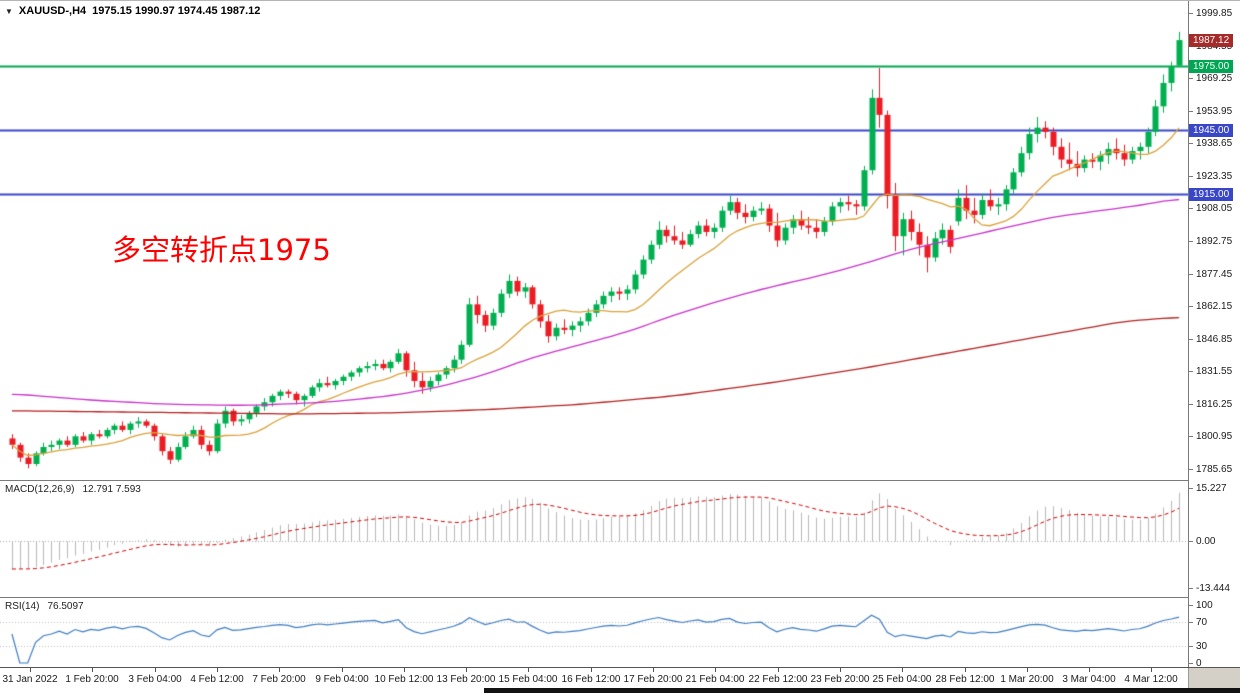 This screenshot has height=693, width=1240. I want to click on rsi-axis-label: 100, so click(1204, 605).